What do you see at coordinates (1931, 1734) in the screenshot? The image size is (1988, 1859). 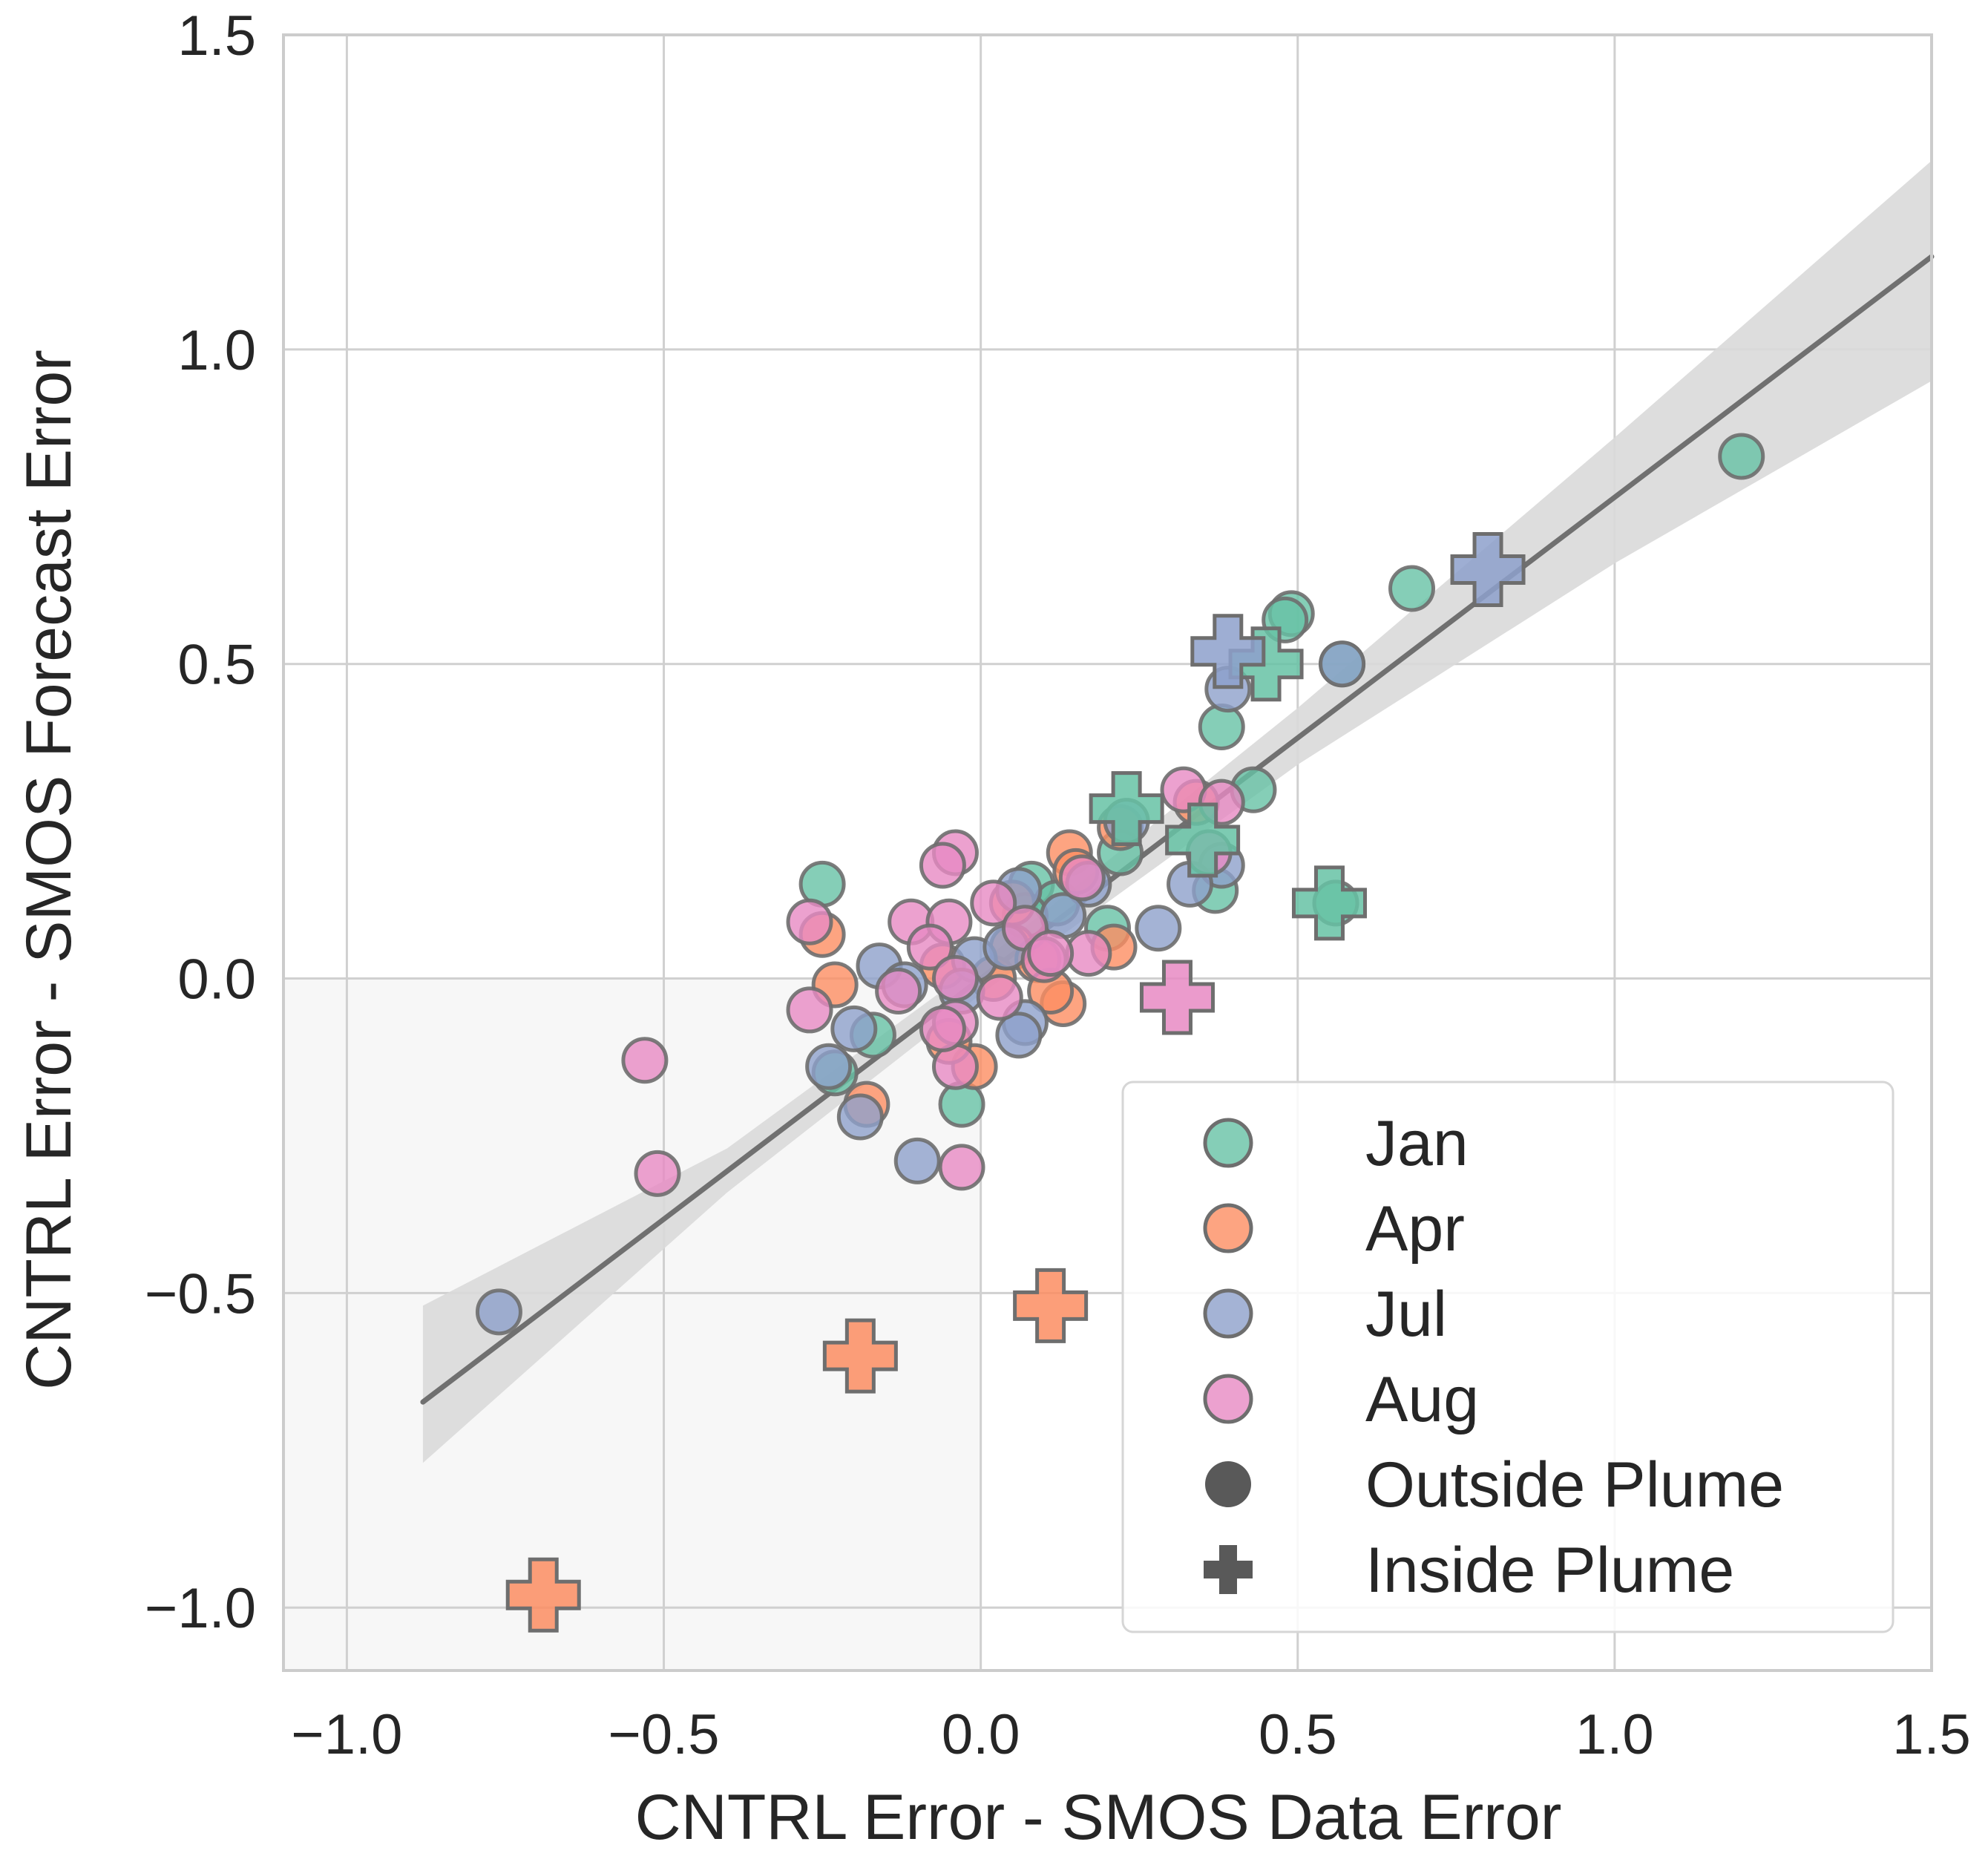 I see `x-tick-label-5: 1.5` at bounding box center [1931, 1734].